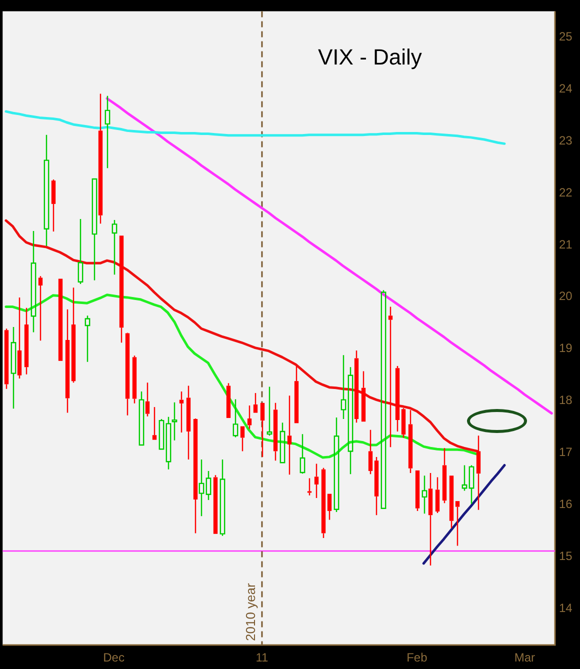 Image resolution: width=580 pixels, height=669 pixels. What do you see at coordinates (566, 296) in the screenshot?
I see `y-tick-label: 20` at bounding box center [566, 296].